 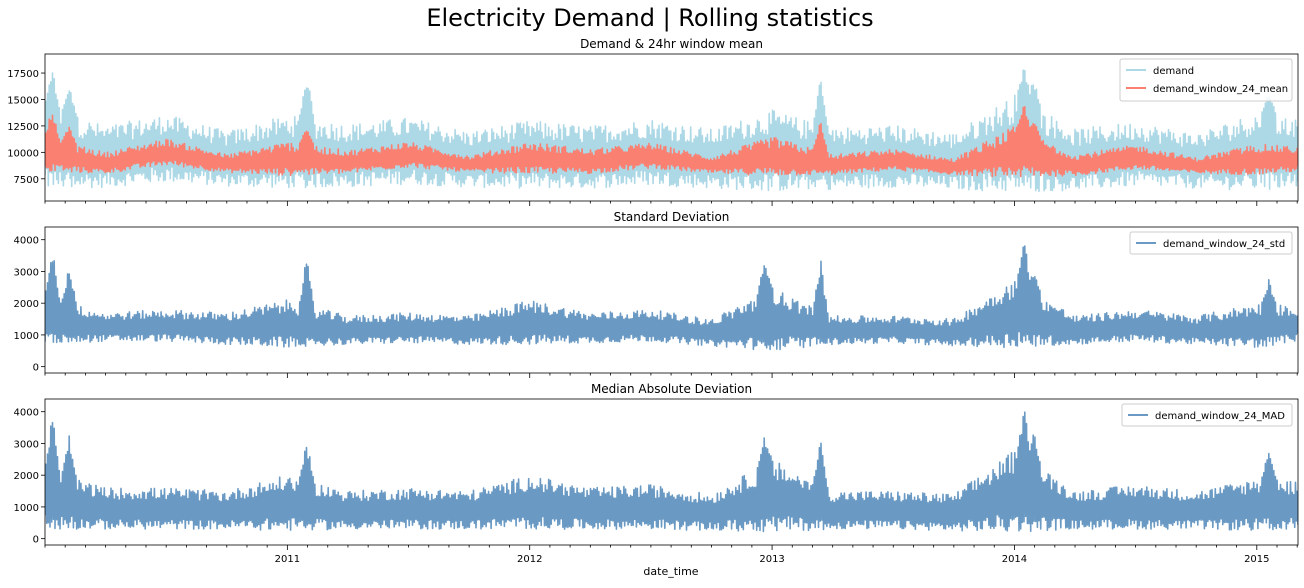 What do you see at coordinates (23, 100) in the screenshot?
I see `y-tick-label: 15000` at bounding box center [23, 100].